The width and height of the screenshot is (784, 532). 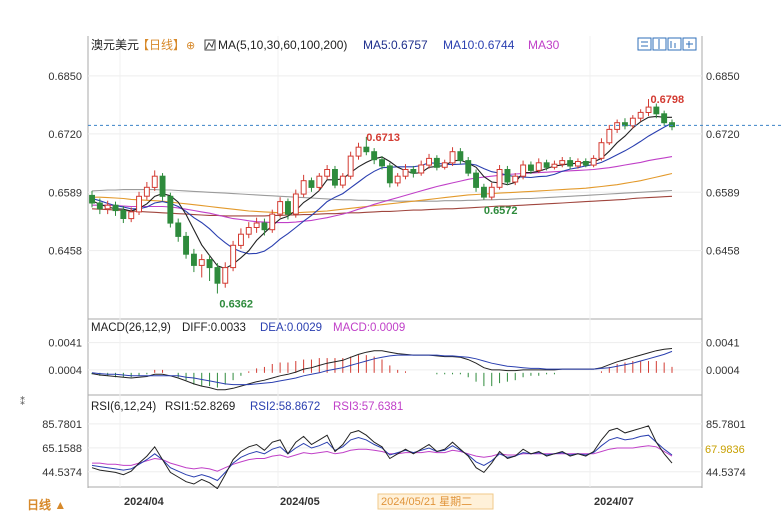 I want to click on settings-icon: ⊕, so click(x=190, y=46).